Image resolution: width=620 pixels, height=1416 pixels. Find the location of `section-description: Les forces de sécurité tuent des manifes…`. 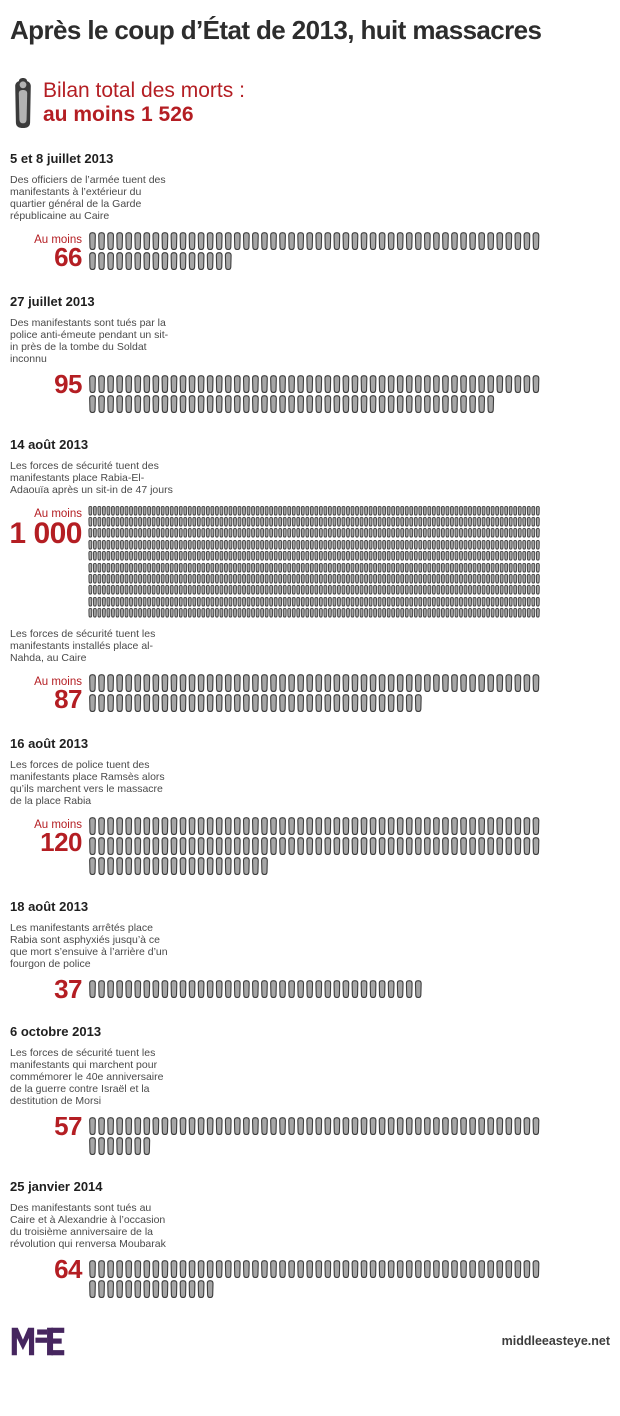

section-description: Les forces de sécurité tuent des manifes… is located at coordinates (91, 477).